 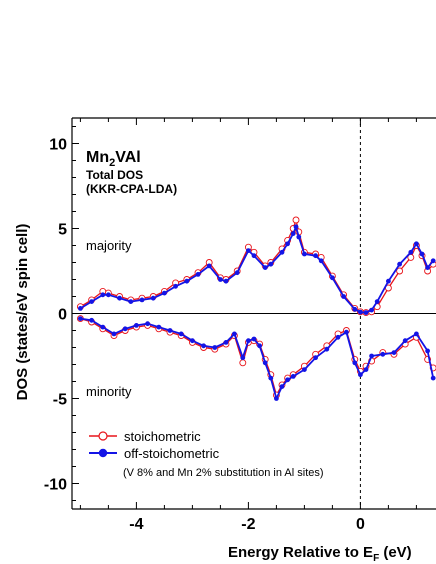 What do you see at coordinates (58, 145) in the screenshot?
I see `y-tick-label: 10` at bounding box center [58, 145].